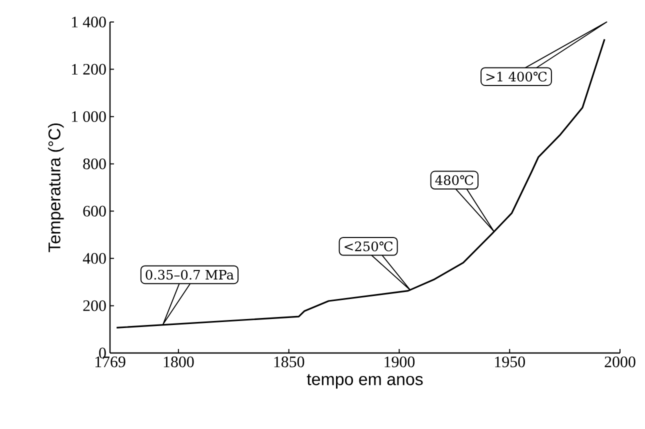 This screenshot has width=645, height=429. Describe the element at coordinates (368, 246) in the screenshot. I see `annotation: <250℃` at that location.